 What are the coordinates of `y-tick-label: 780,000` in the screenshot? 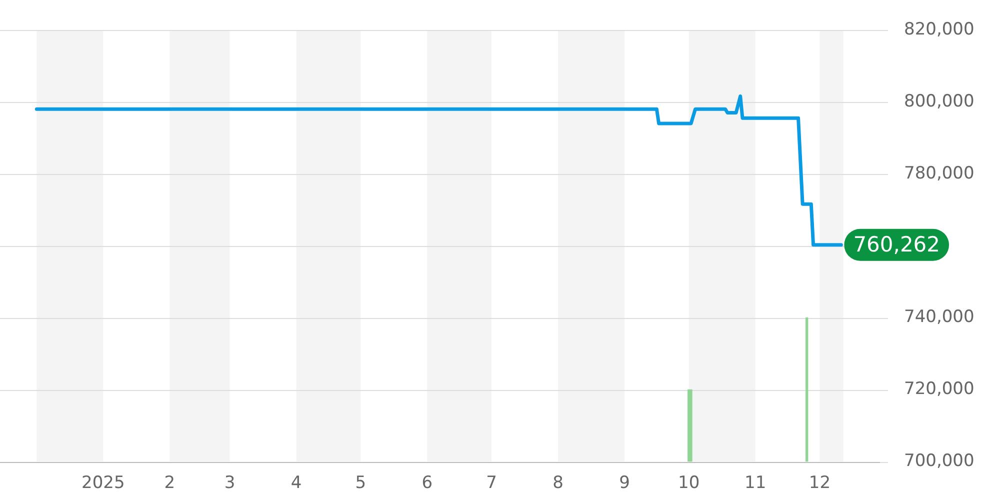 It's located at (939, 173).